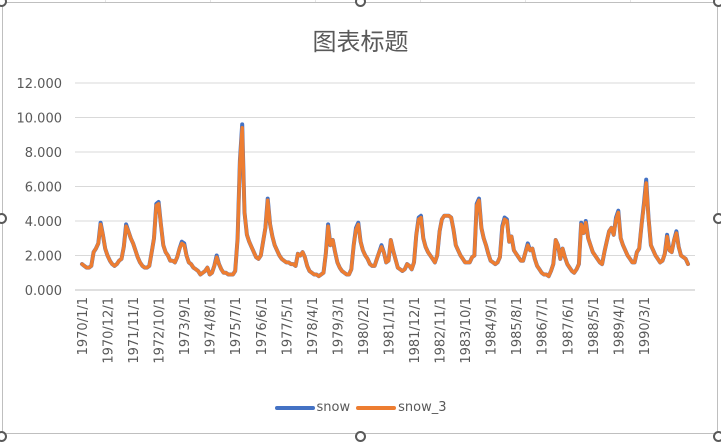 This screenshot has height=442, width=721. Describe the element at coordinates (441, 330) in the screenshot. I see `x-tick-label: 1982/11/1` at that location.